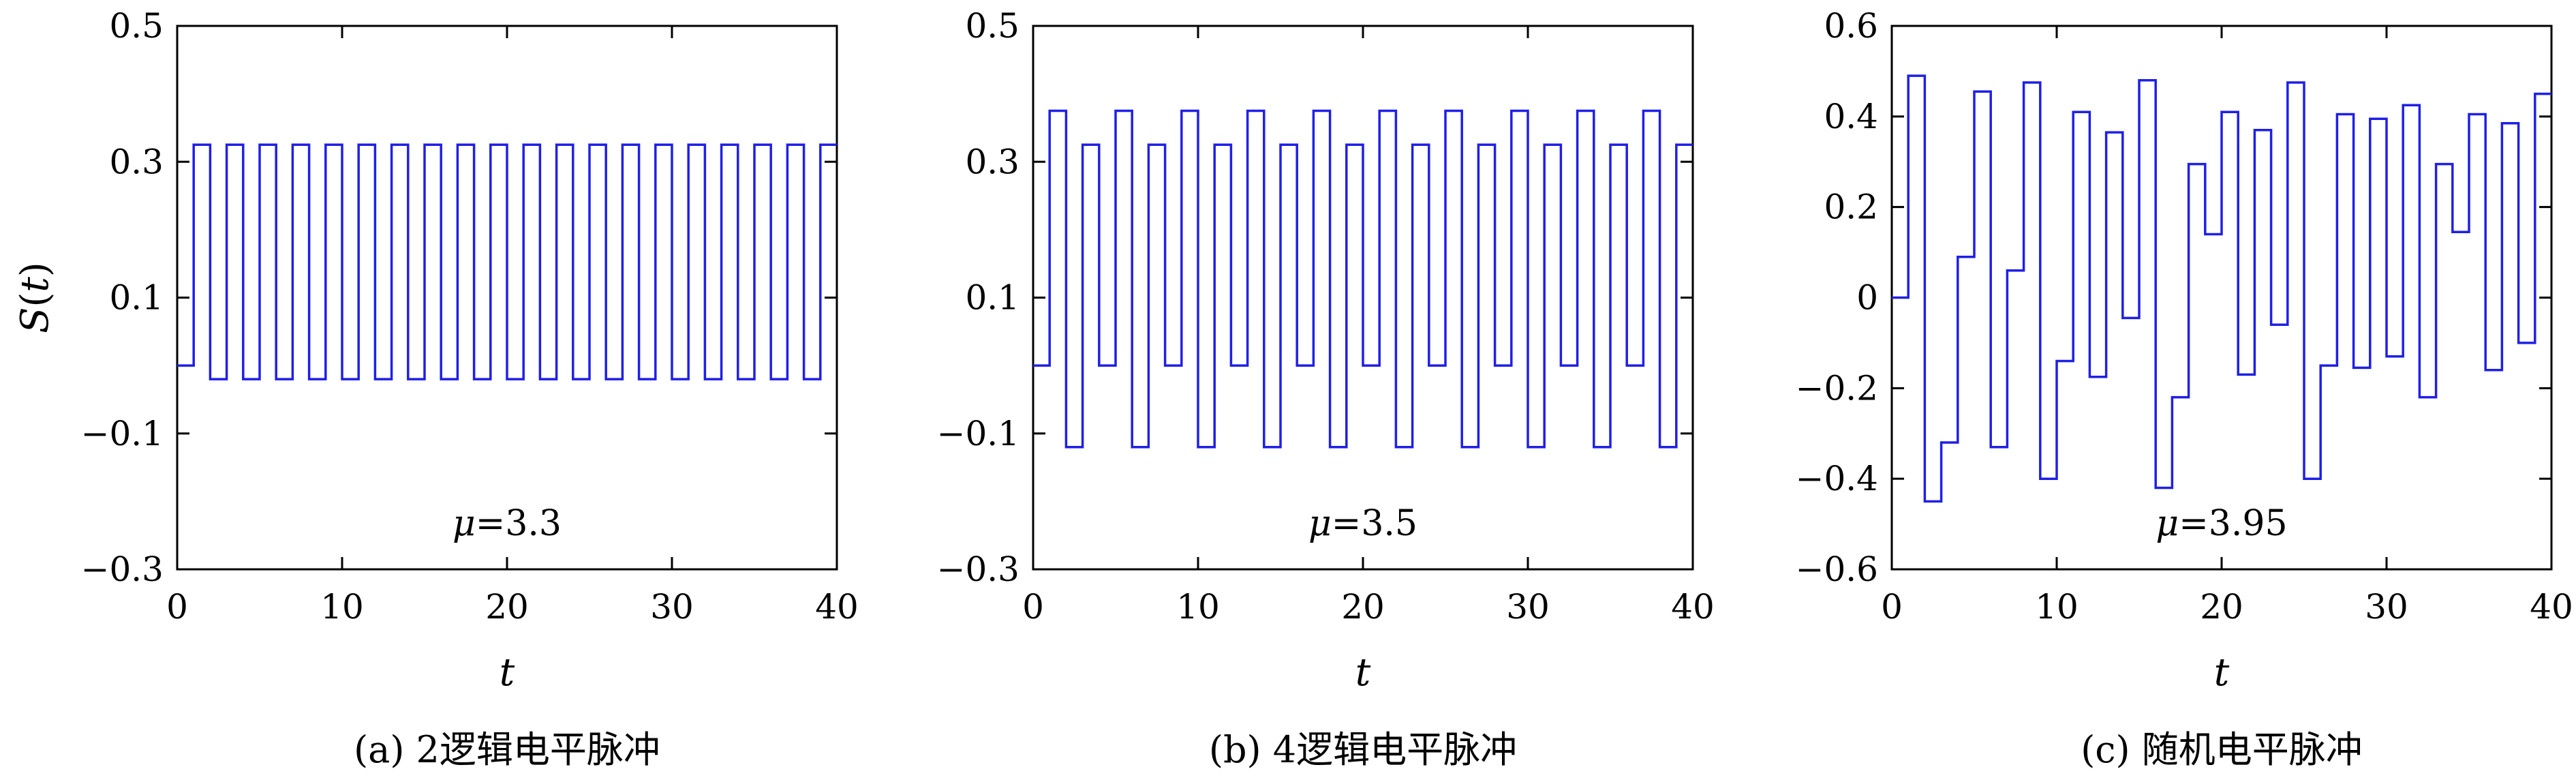  Describe the element at coordinates (507, 523) in the screenshot. I see `mu-annotation: μ=3.3` at that location.